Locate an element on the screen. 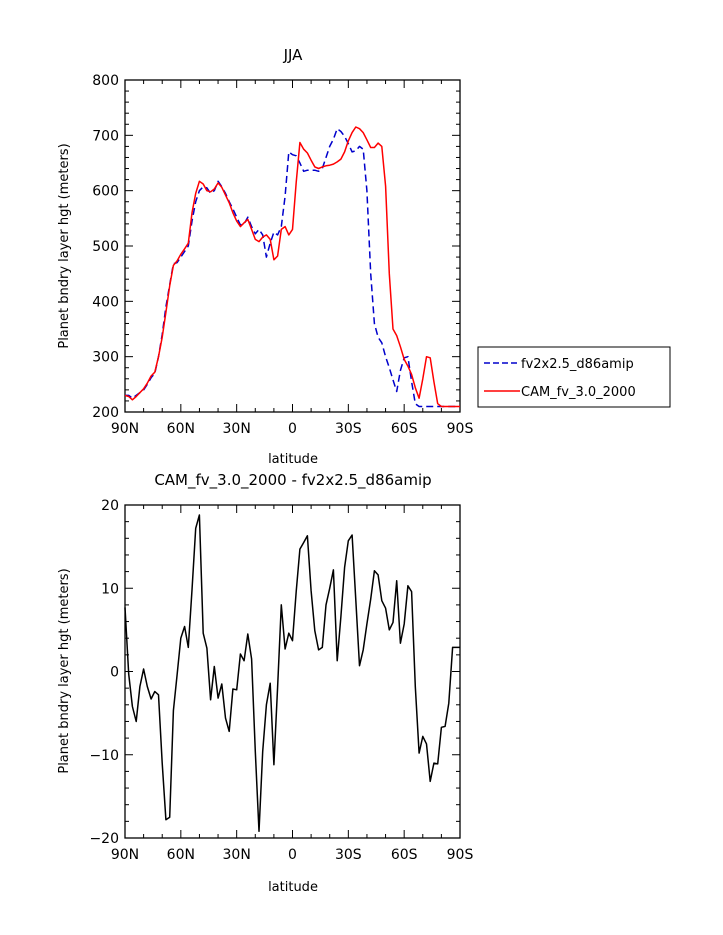 Image resolution: width=723 pixels, height=935 pixels. top-x-tick-label: 30S is located at coordinates (348, 429).